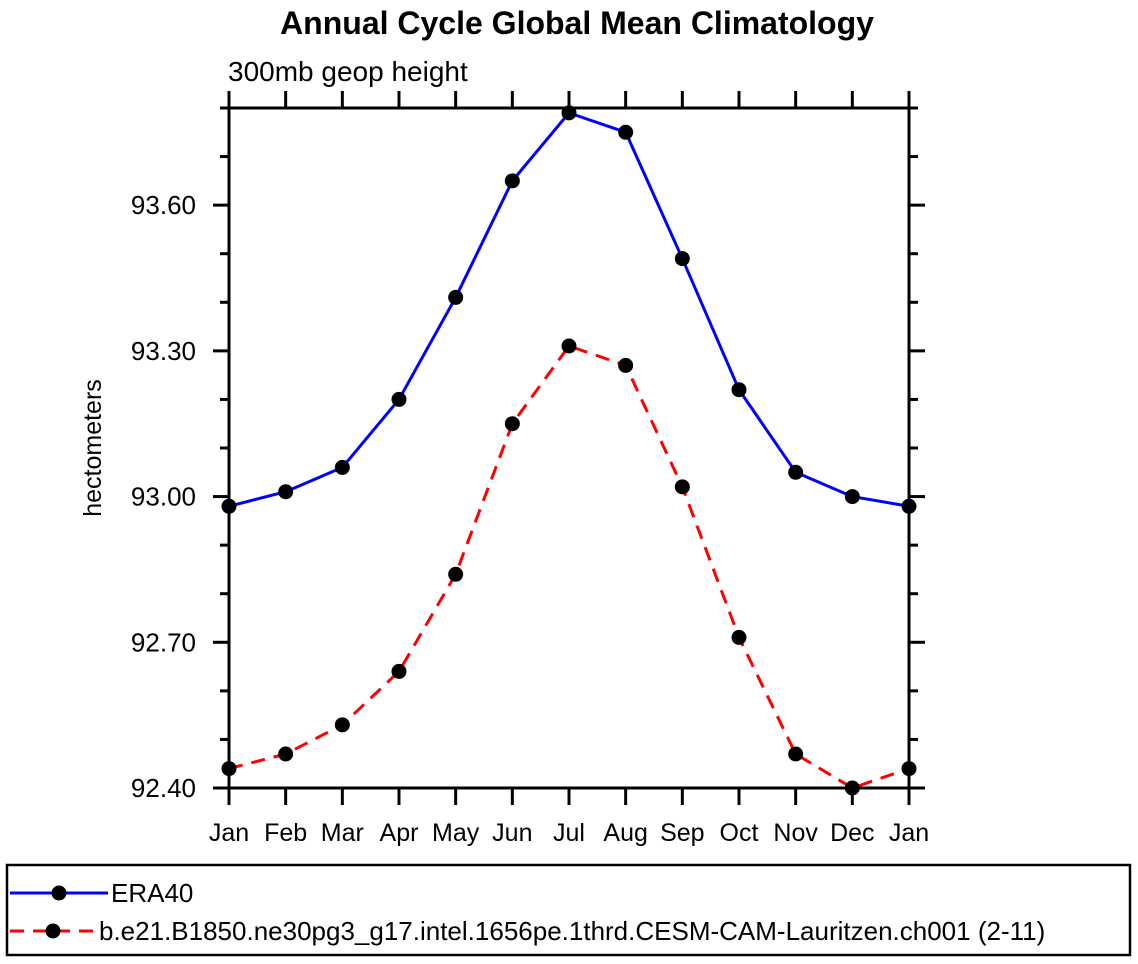 The image size is (1138, 964). What do you see at coordinates (163, 205) in the screenshot?
I see `y-tick-label: 93.60` at bounding box center [163, 205].